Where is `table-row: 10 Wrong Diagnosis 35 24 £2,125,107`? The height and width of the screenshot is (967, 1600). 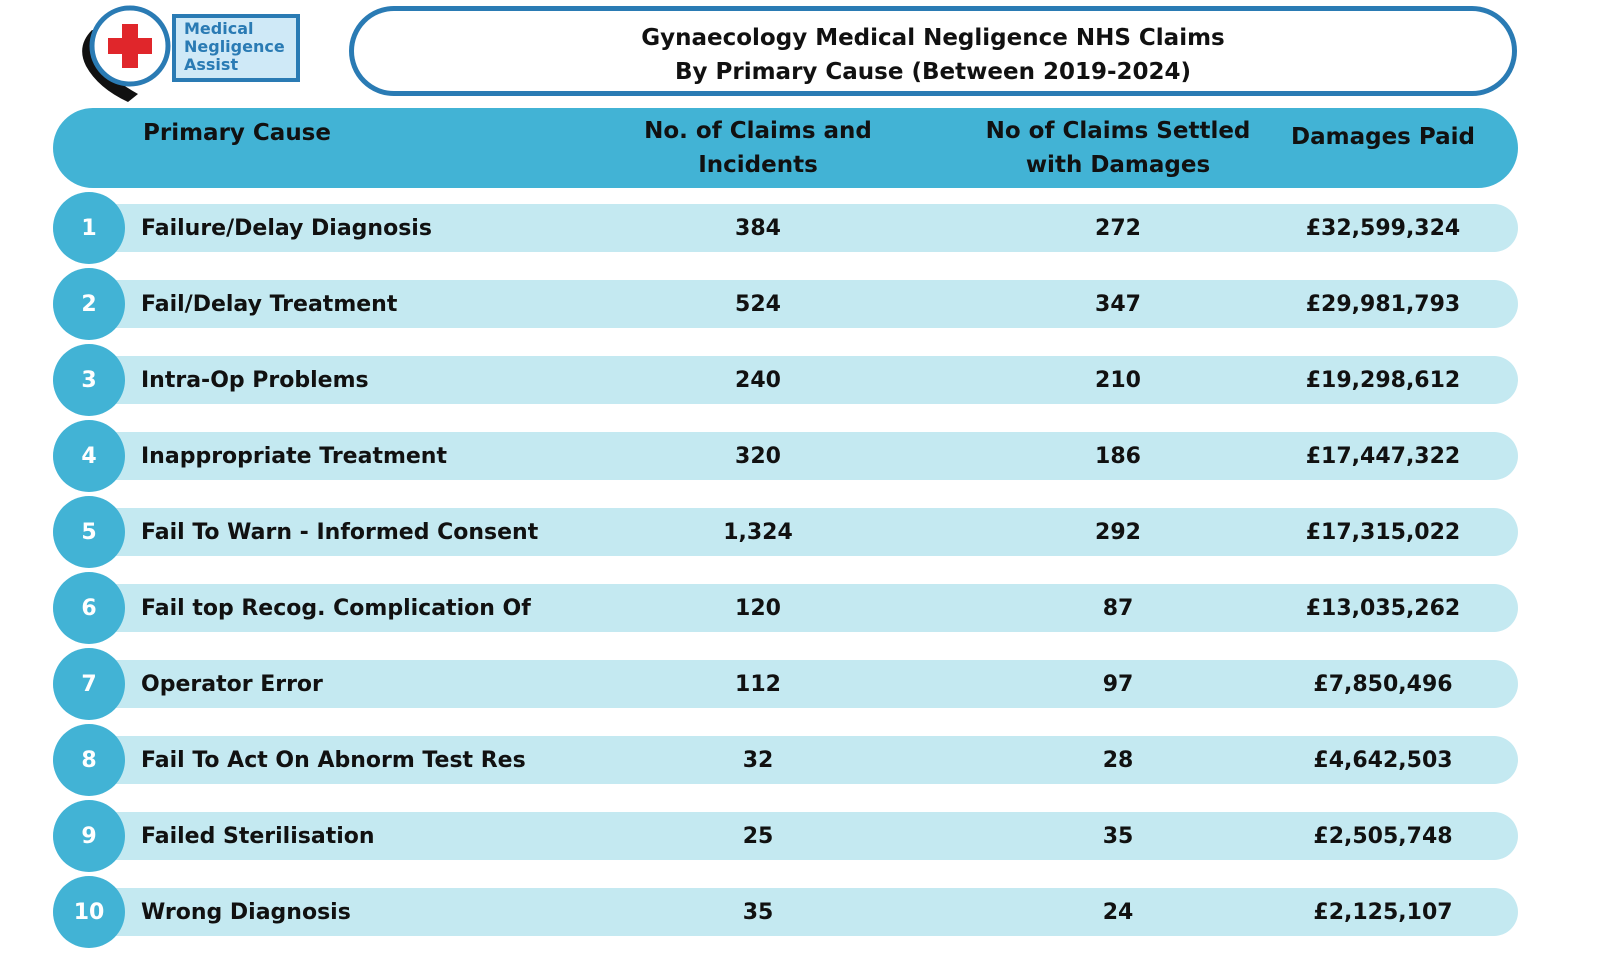 table-row: 10 Wrong Diagnosis 35 24 £2,125,107 is located at coordinates (785, 912).